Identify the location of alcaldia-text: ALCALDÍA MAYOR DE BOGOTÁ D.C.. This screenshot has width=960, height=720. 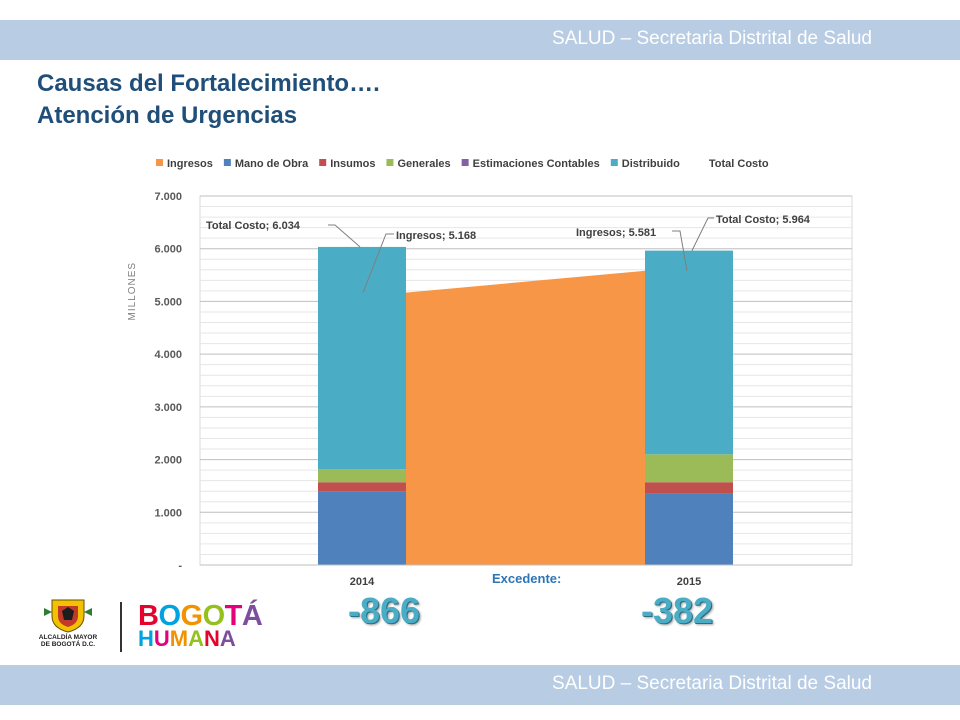
(68, 641).